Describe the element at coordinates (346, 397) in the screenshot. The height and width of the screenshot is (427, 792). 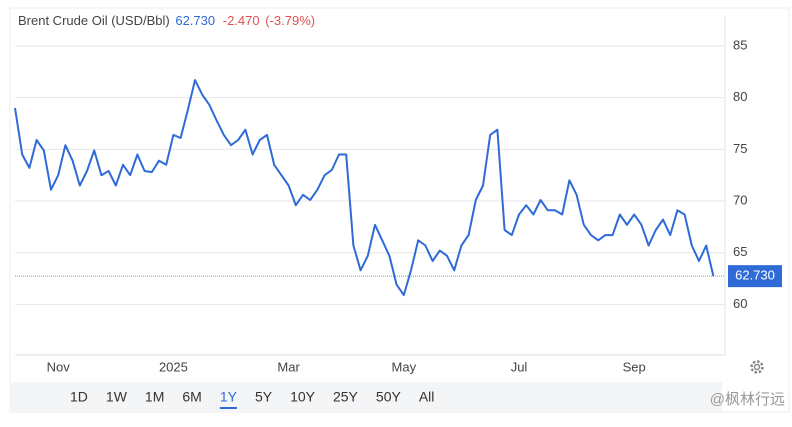
I see `range-button: 25Y` at that location.